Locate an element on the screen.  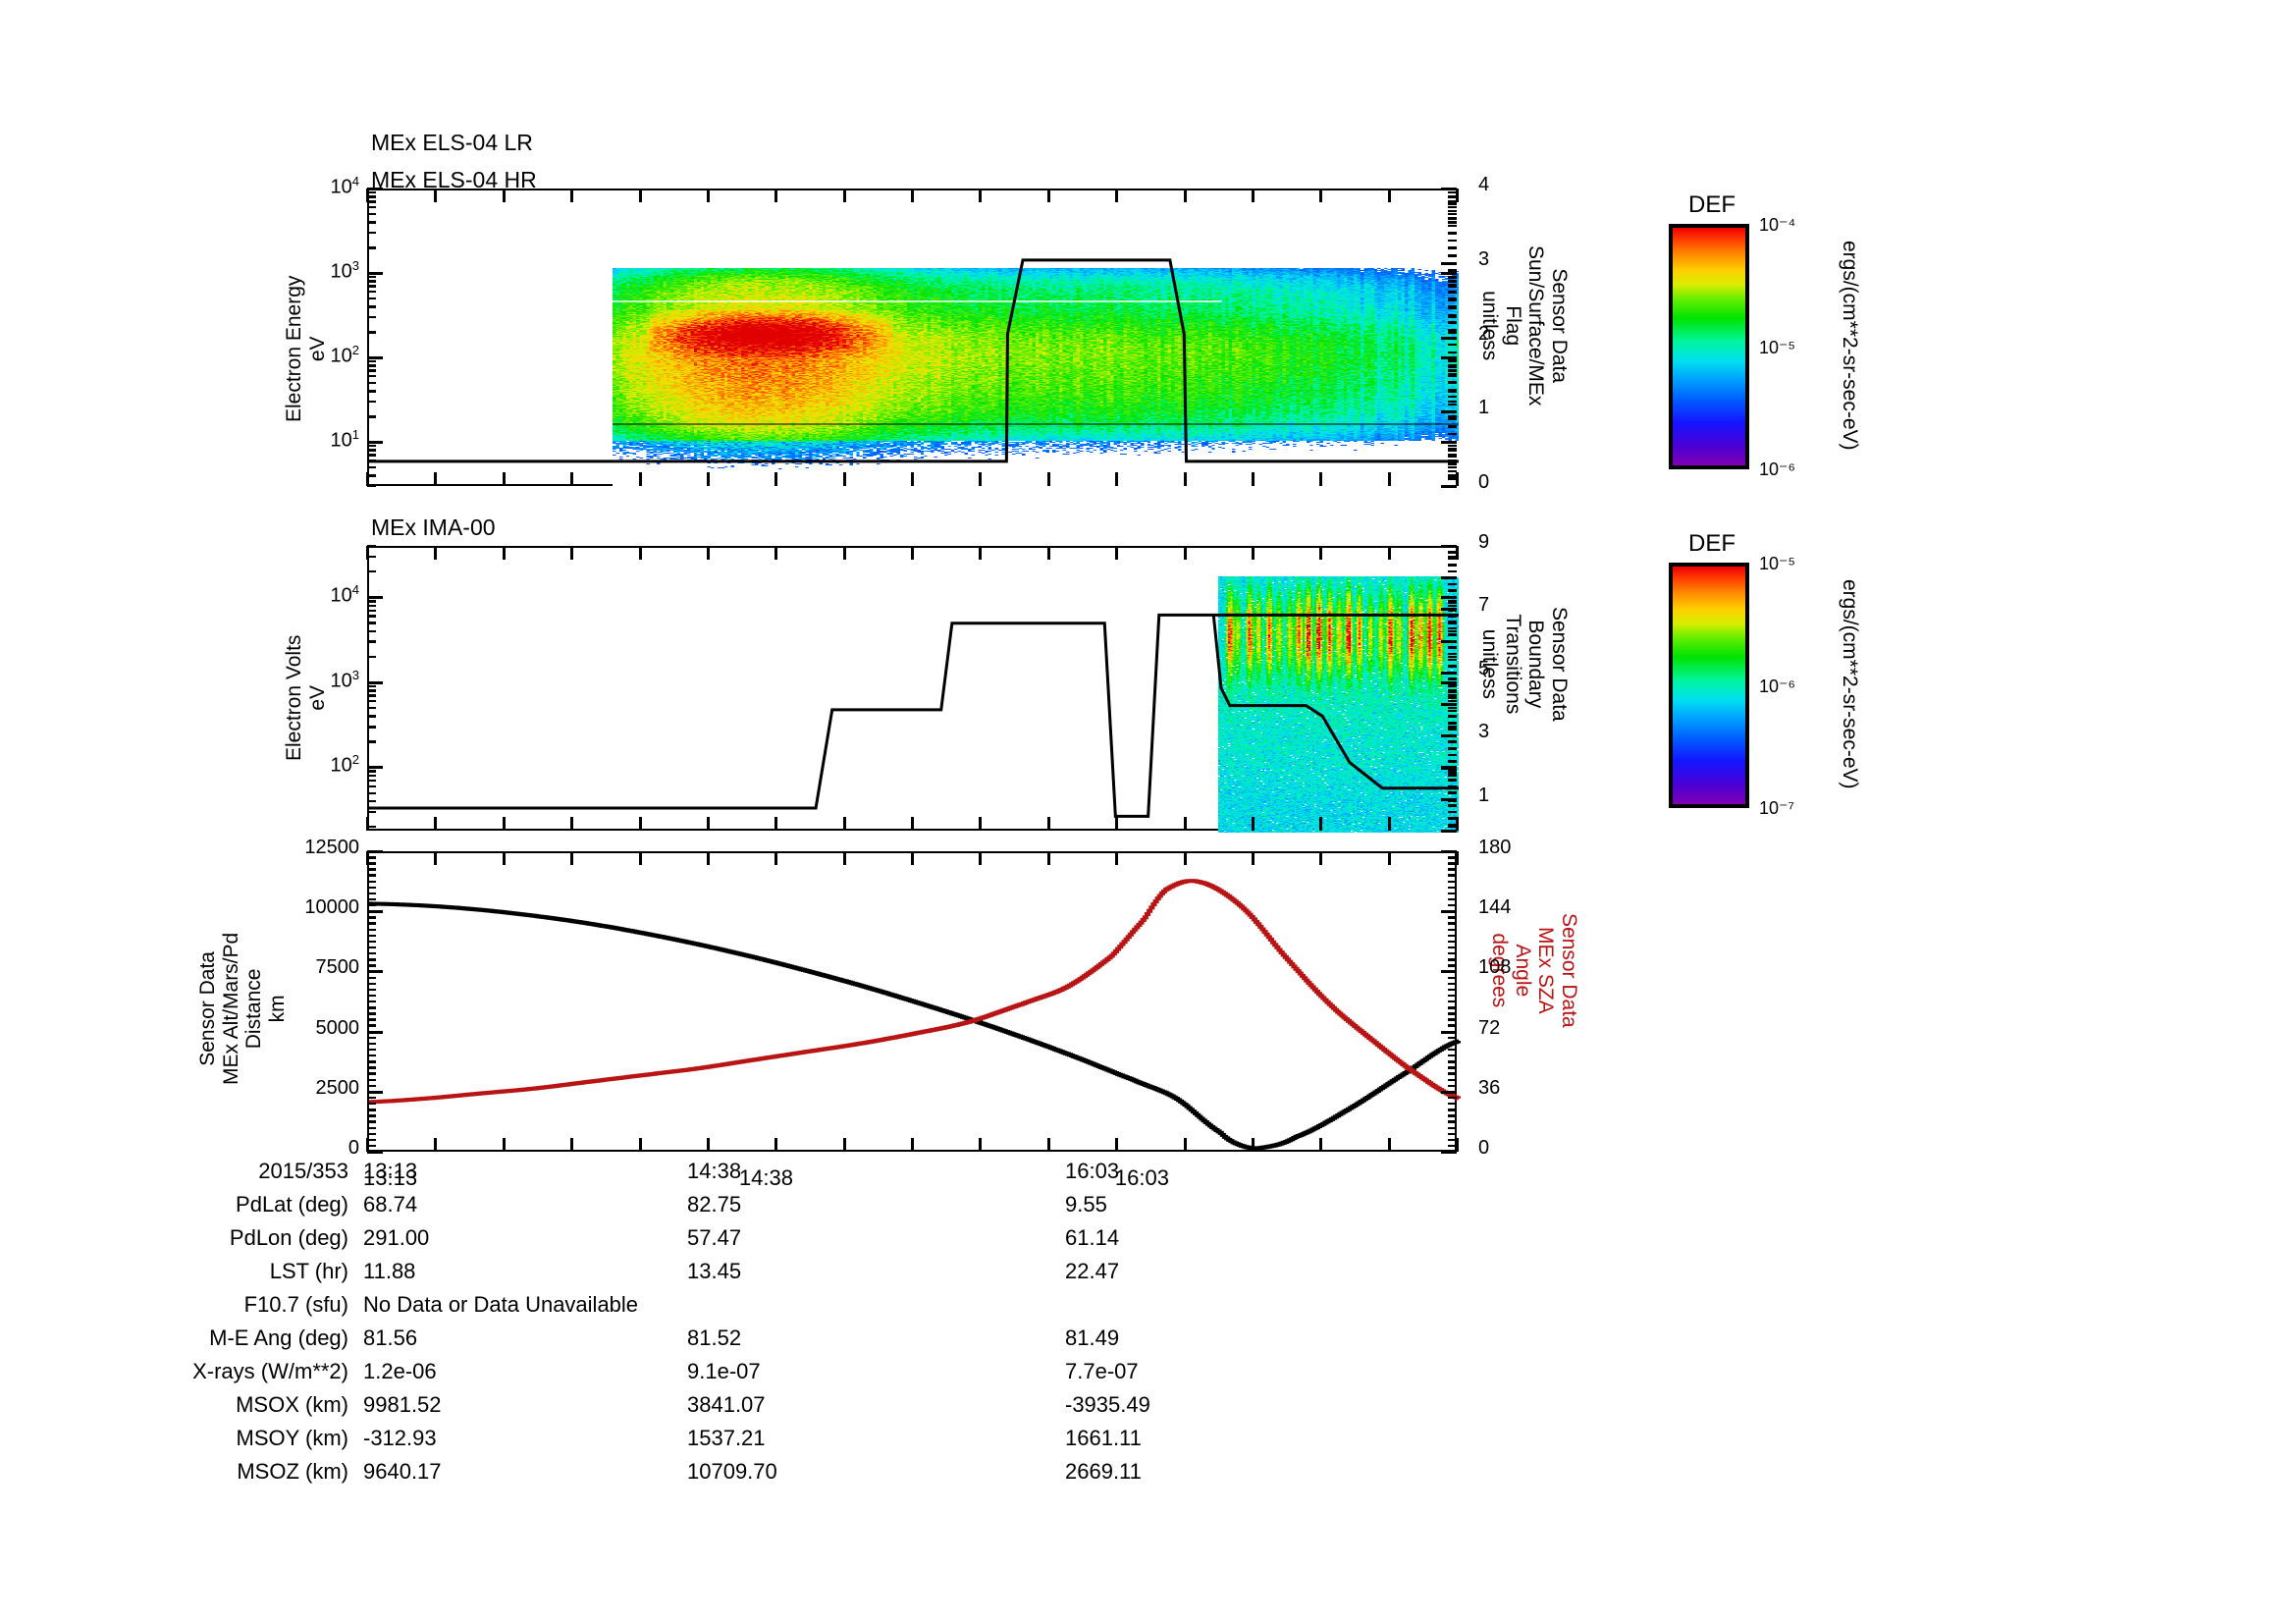
table-cell: 9.1e-07 is located at coordinates (724, 1371).